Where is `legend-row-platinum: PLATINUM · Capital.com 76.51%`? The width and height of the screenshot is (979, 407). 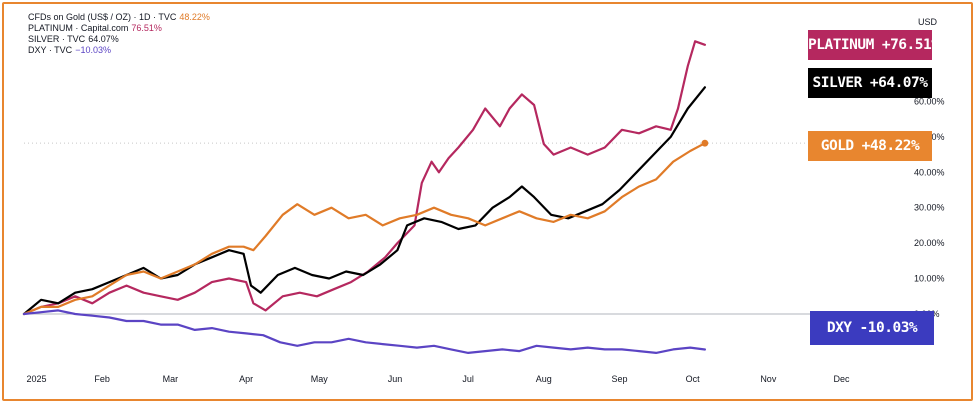 legend-row-platinum: PLATINUM · Capital.com 76.51% is located at coordinates (119, 28).